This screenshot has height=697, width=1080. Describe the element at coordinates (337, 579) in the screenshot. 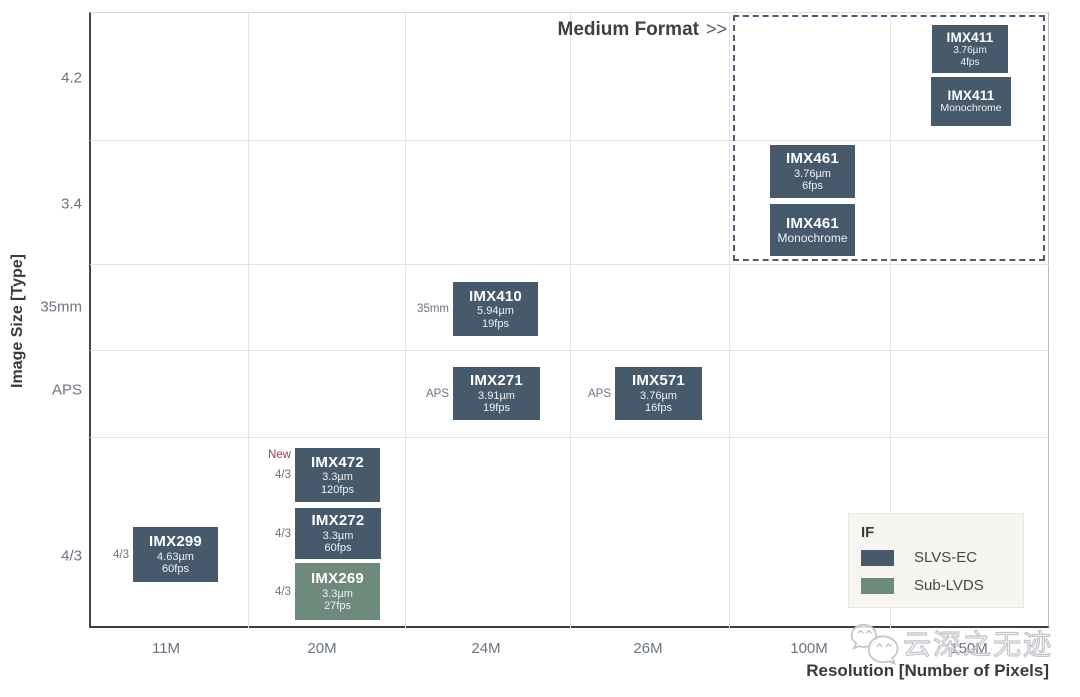

I see `sensor-name: IMX269` at that location.